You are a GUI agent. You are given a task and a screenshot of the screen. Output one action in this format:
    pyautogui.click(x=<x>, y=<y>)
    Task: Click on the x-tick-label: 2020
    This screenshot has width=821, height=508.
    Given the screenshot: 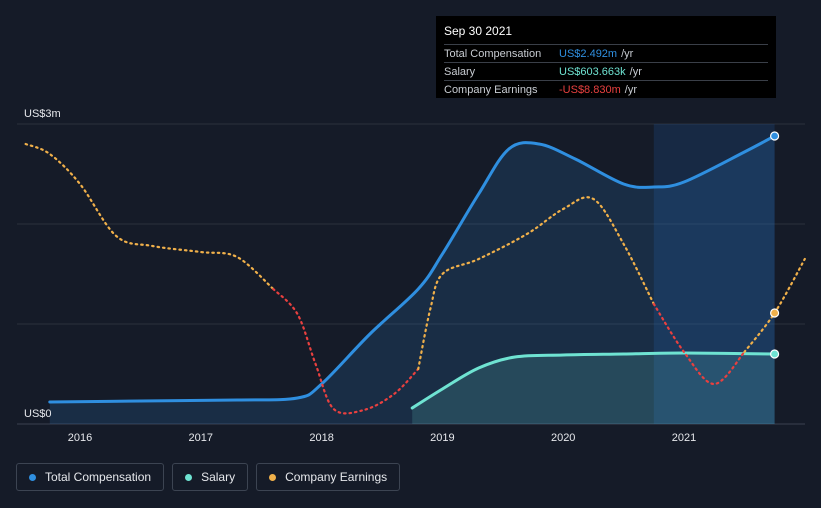 What is the action you would take?
    pyautogui.click(x=563, y=438)
    